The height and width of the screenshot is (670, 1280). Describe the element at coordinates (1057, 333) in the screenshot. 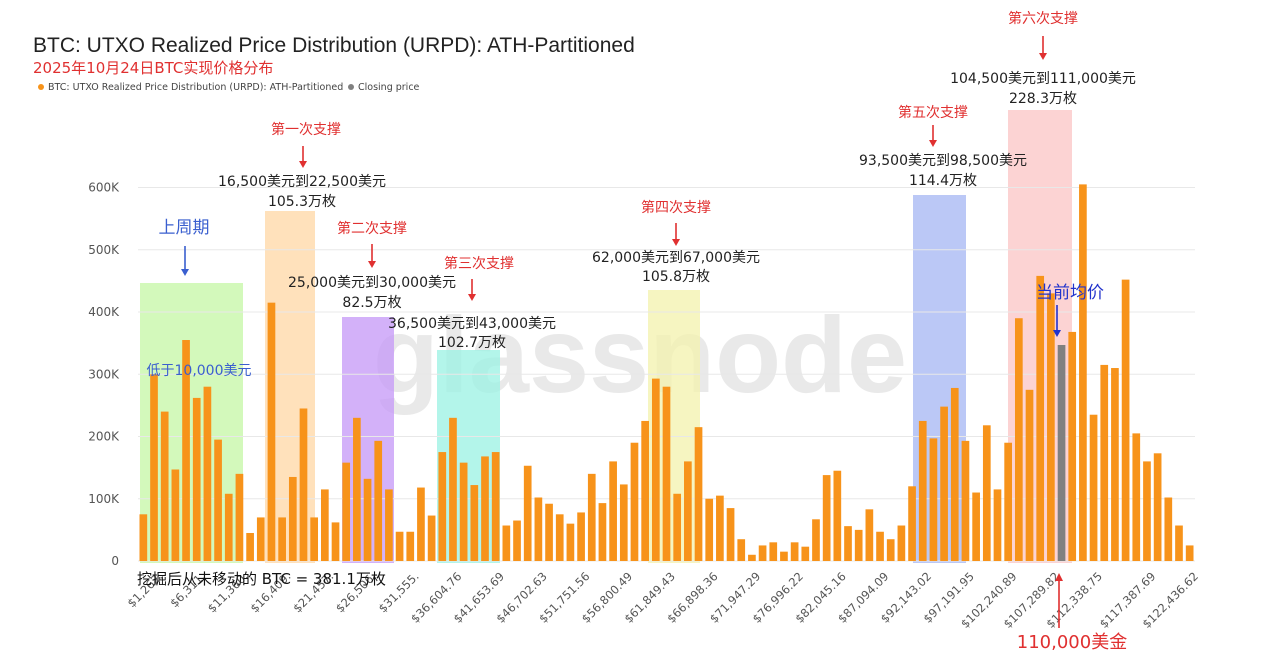

I see `current-average-arrow-head` at that location.